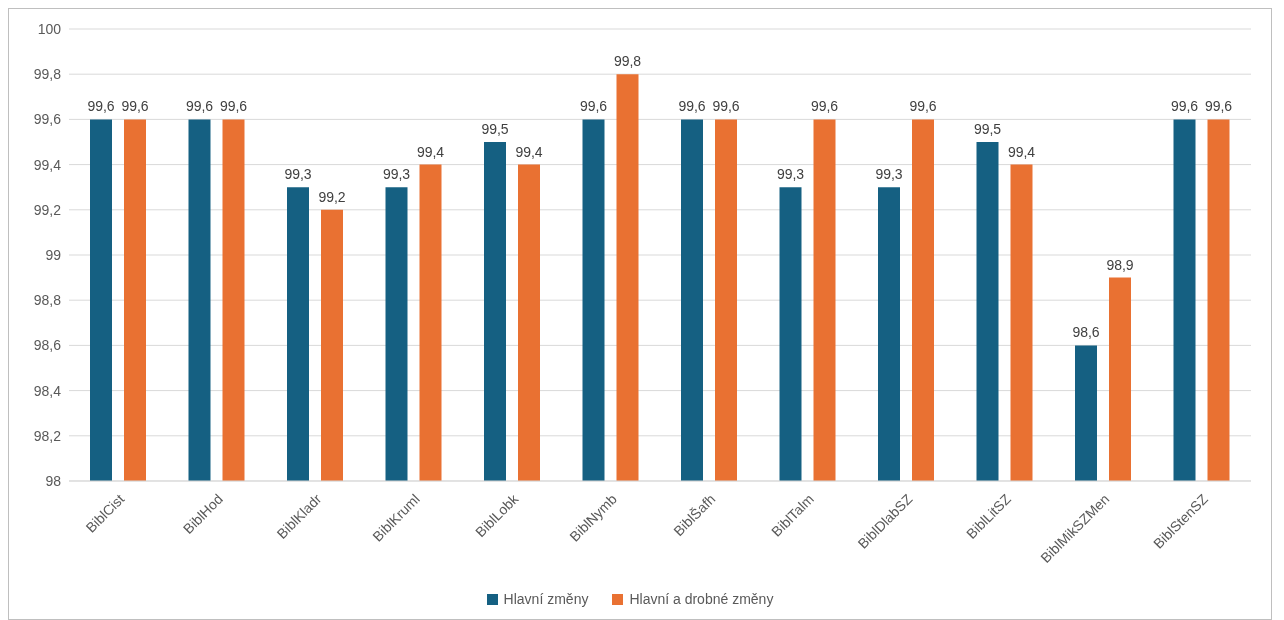  What do you see at coordinates (47, 345) in the screenshot?
I see `y-tick-label: 98,6` at bounding box center [47, 345].